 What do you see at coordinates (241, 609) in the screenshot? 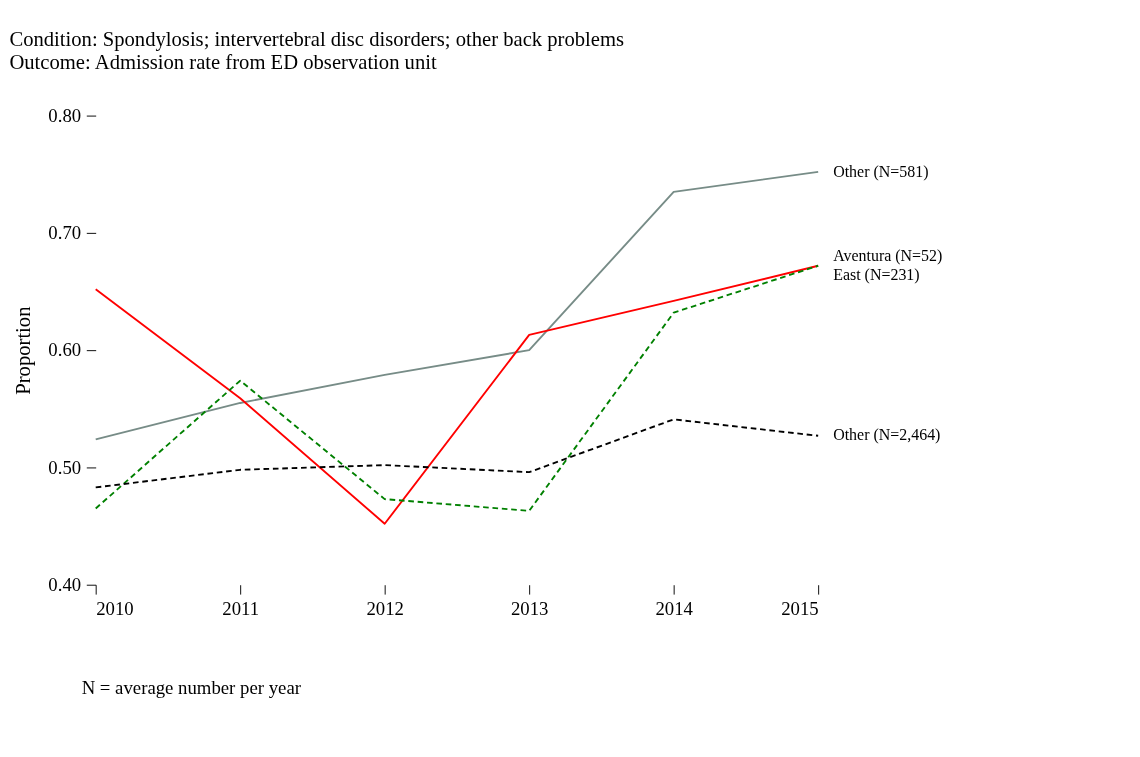
I see `x-tick-label: 2011` at bounding box center [241, 609].